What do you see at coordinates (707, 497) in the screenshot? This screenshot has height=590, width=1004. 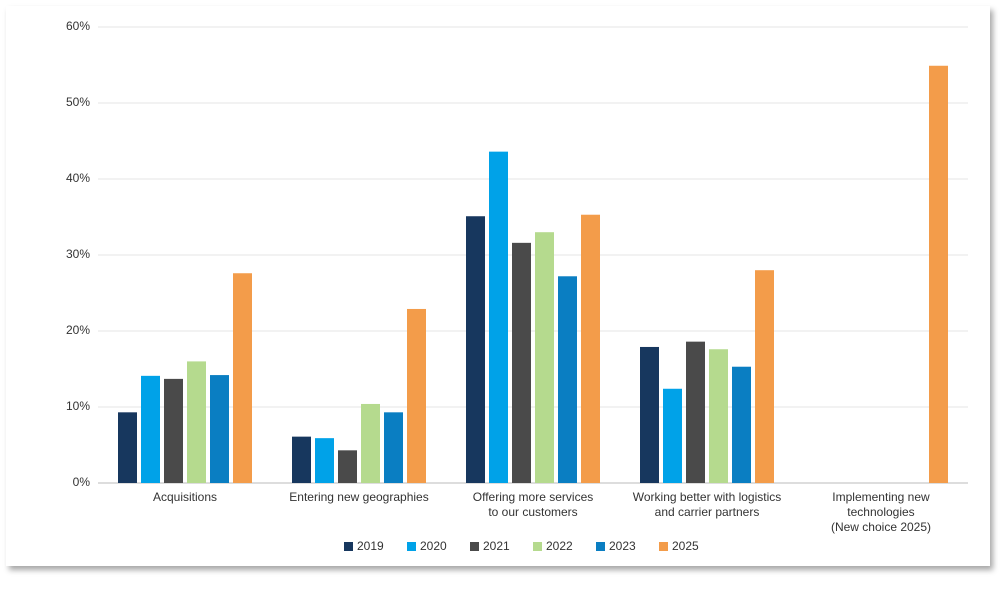 I see `x-tick-label: Working better with logistics` at bounding box center [707, 497].